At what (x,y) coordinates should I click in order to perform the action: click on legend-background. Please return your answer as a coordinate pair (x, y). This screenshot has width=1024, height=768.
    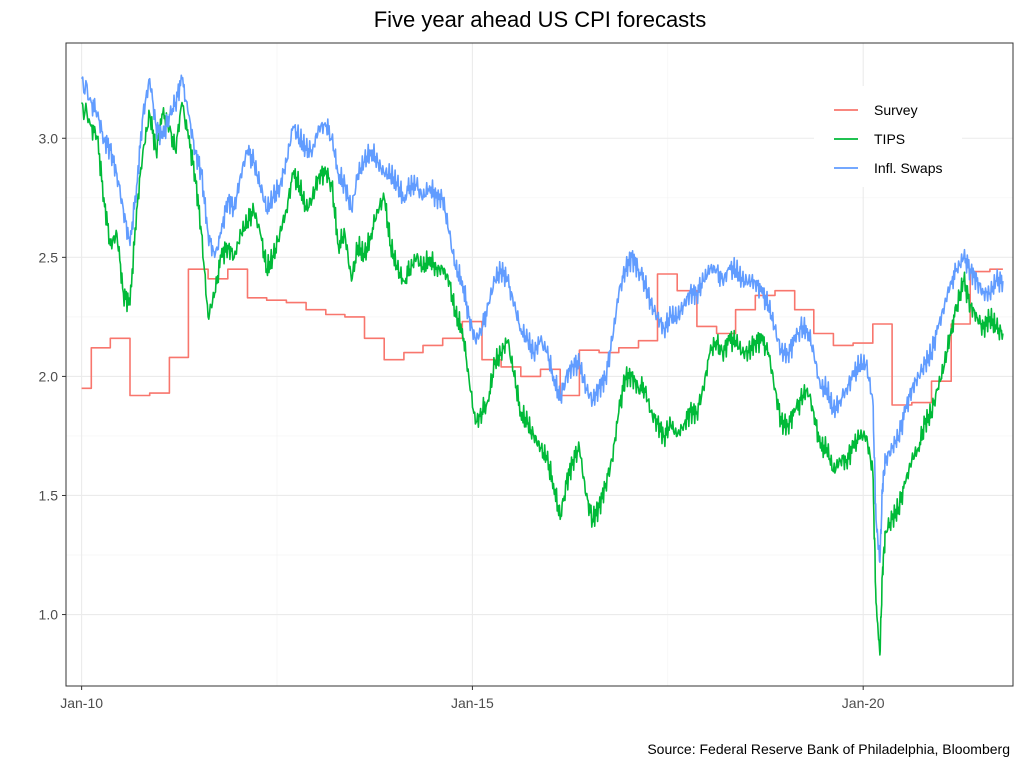
    Looking at the image, I should click on (888, 136).